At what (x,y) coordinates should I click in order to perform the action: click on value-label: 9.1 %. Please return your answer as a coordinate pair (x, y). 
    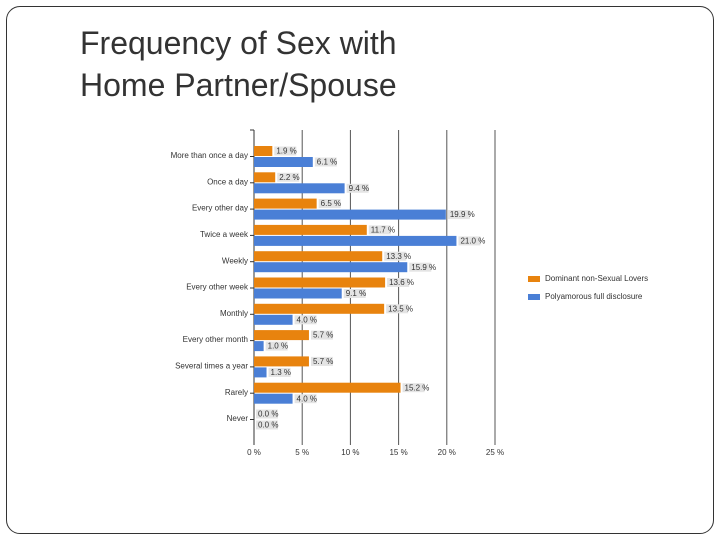
    Looking at the image, I should click on (356, 293).